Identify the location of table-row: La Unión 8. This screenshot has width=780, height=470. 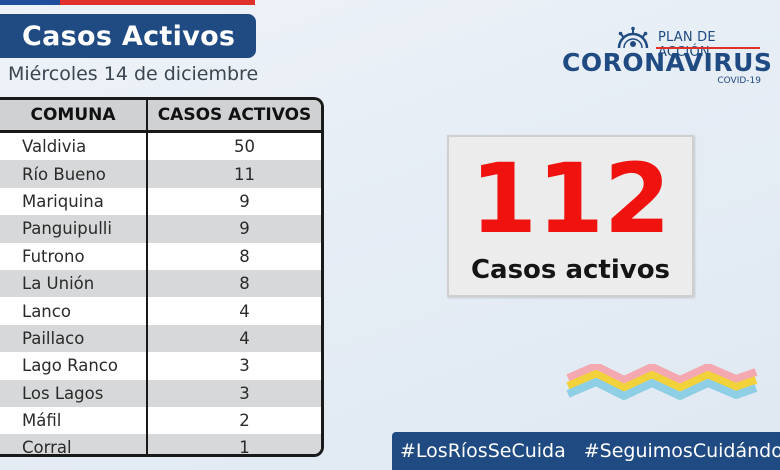
(160, 283).